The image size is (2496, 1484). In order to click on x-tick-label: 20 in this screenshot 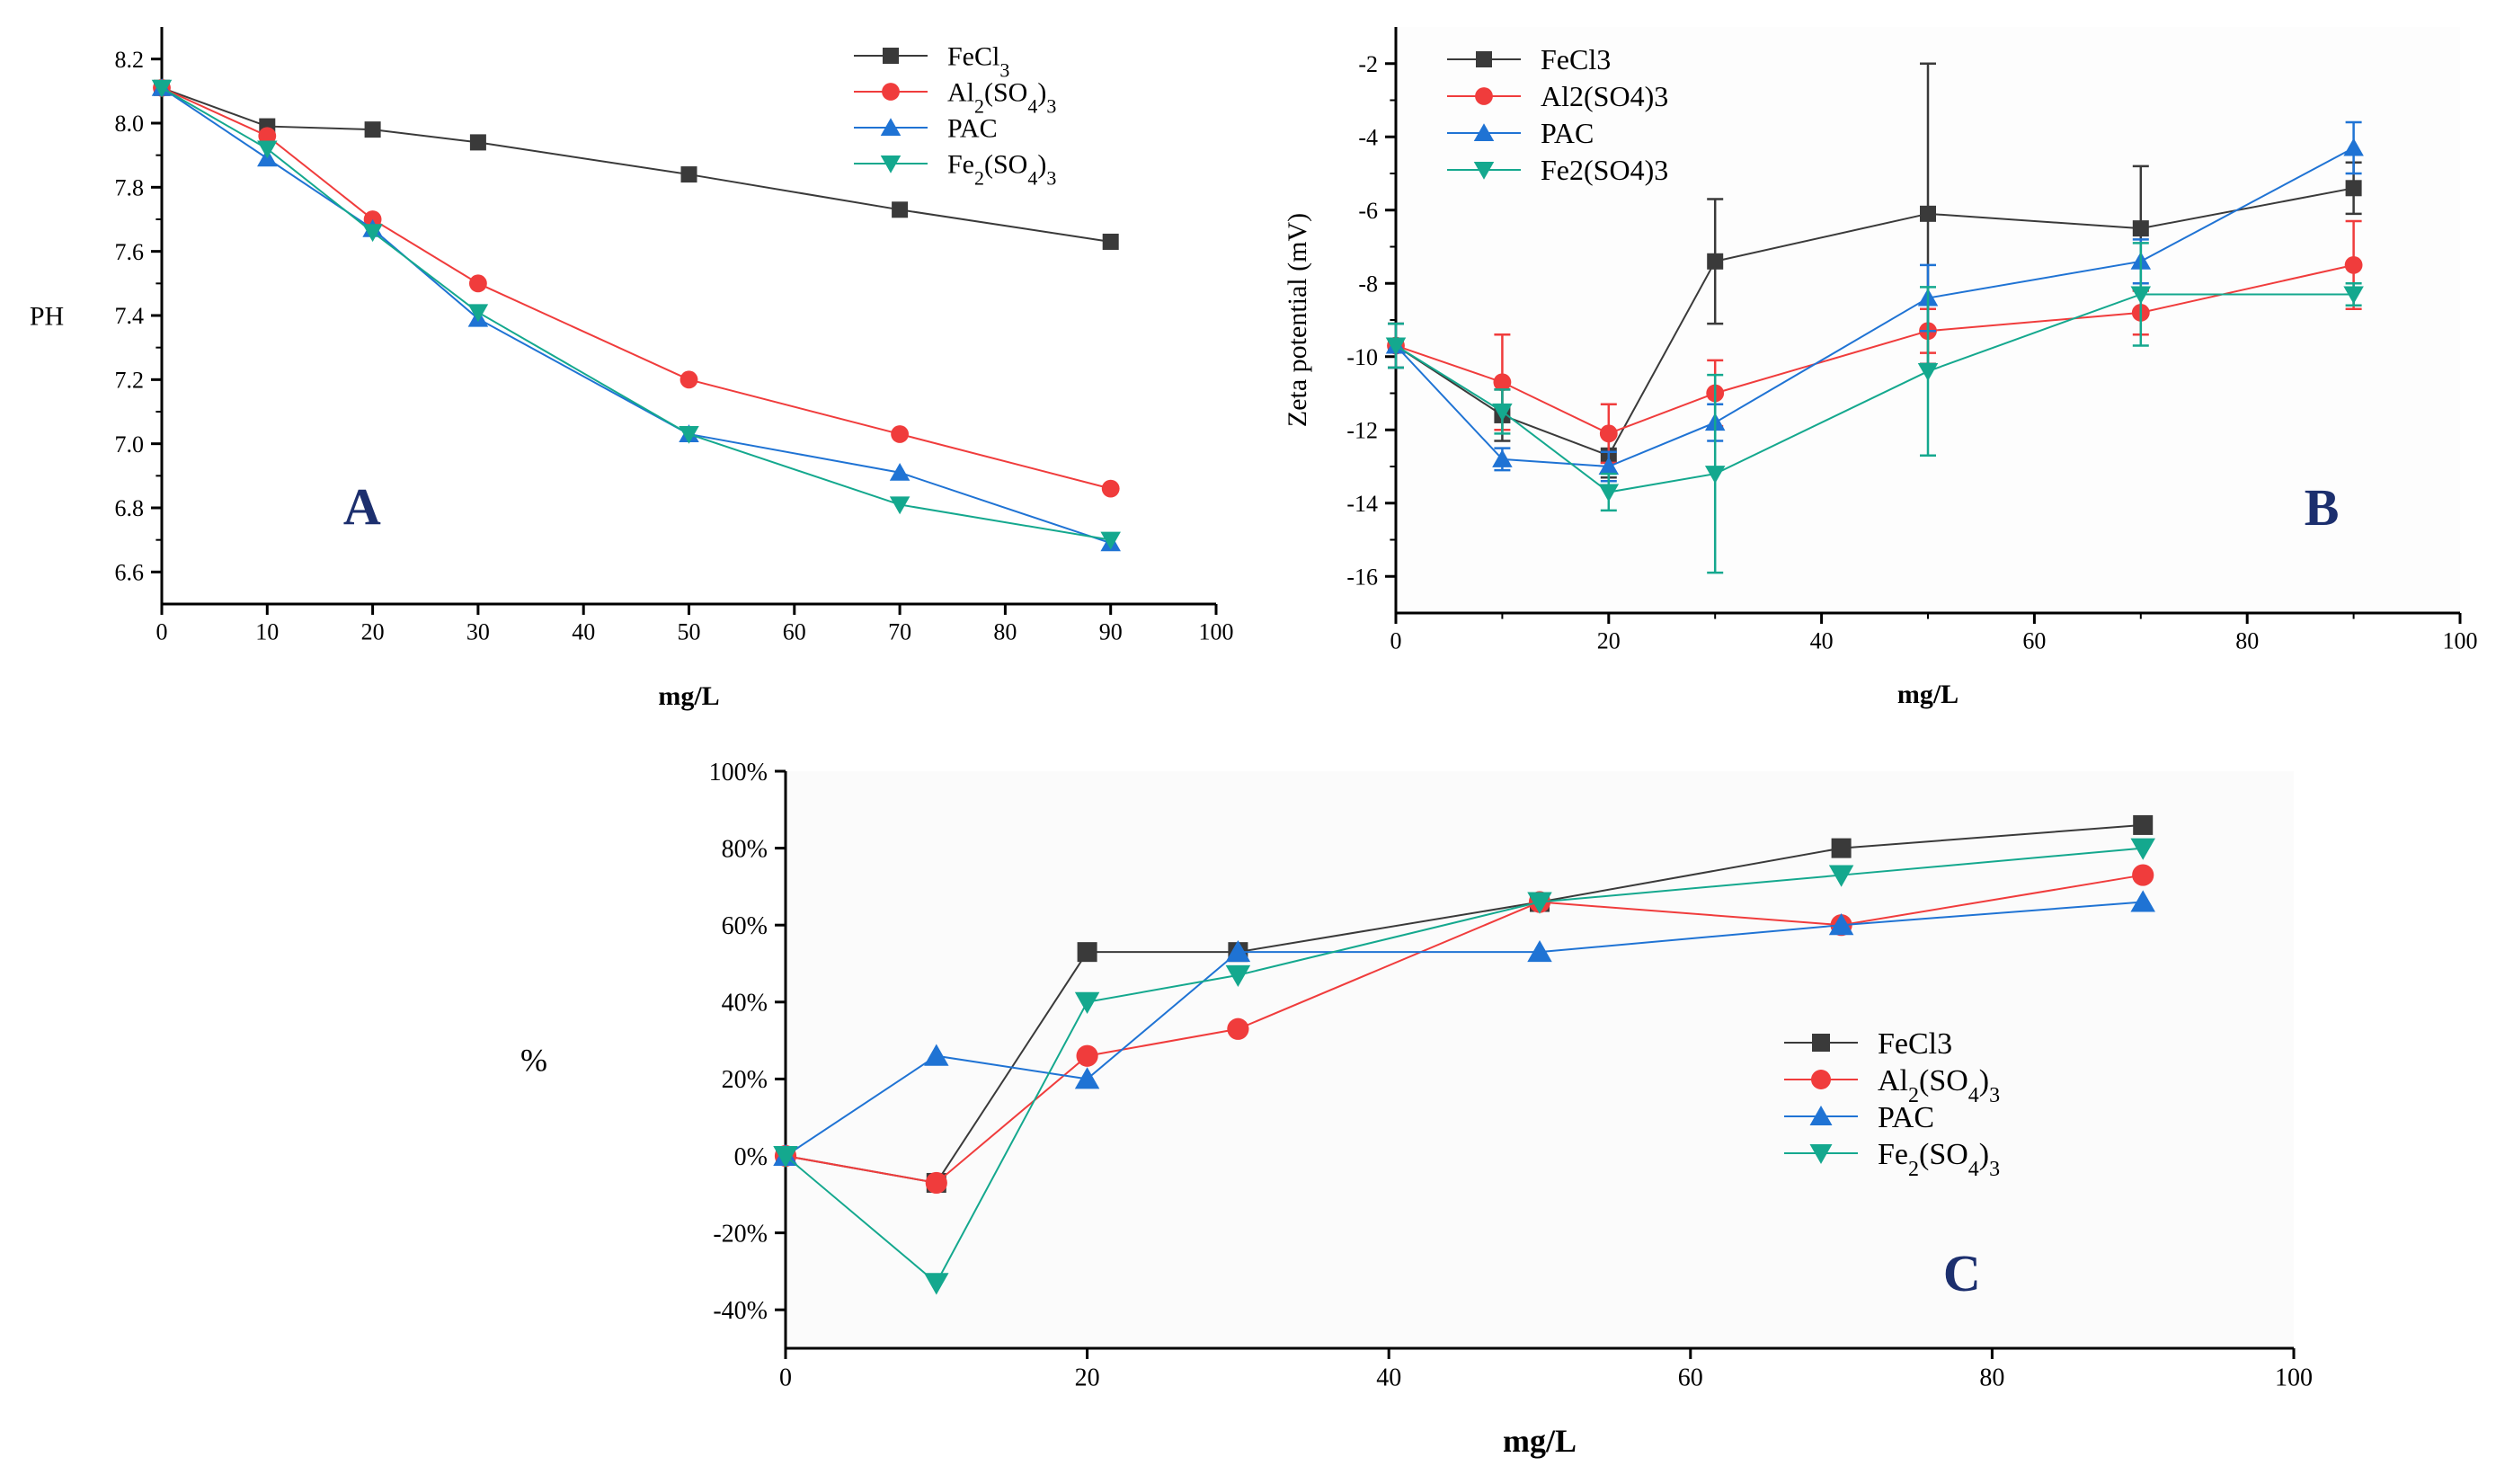, I will do `click(373, 631)`.